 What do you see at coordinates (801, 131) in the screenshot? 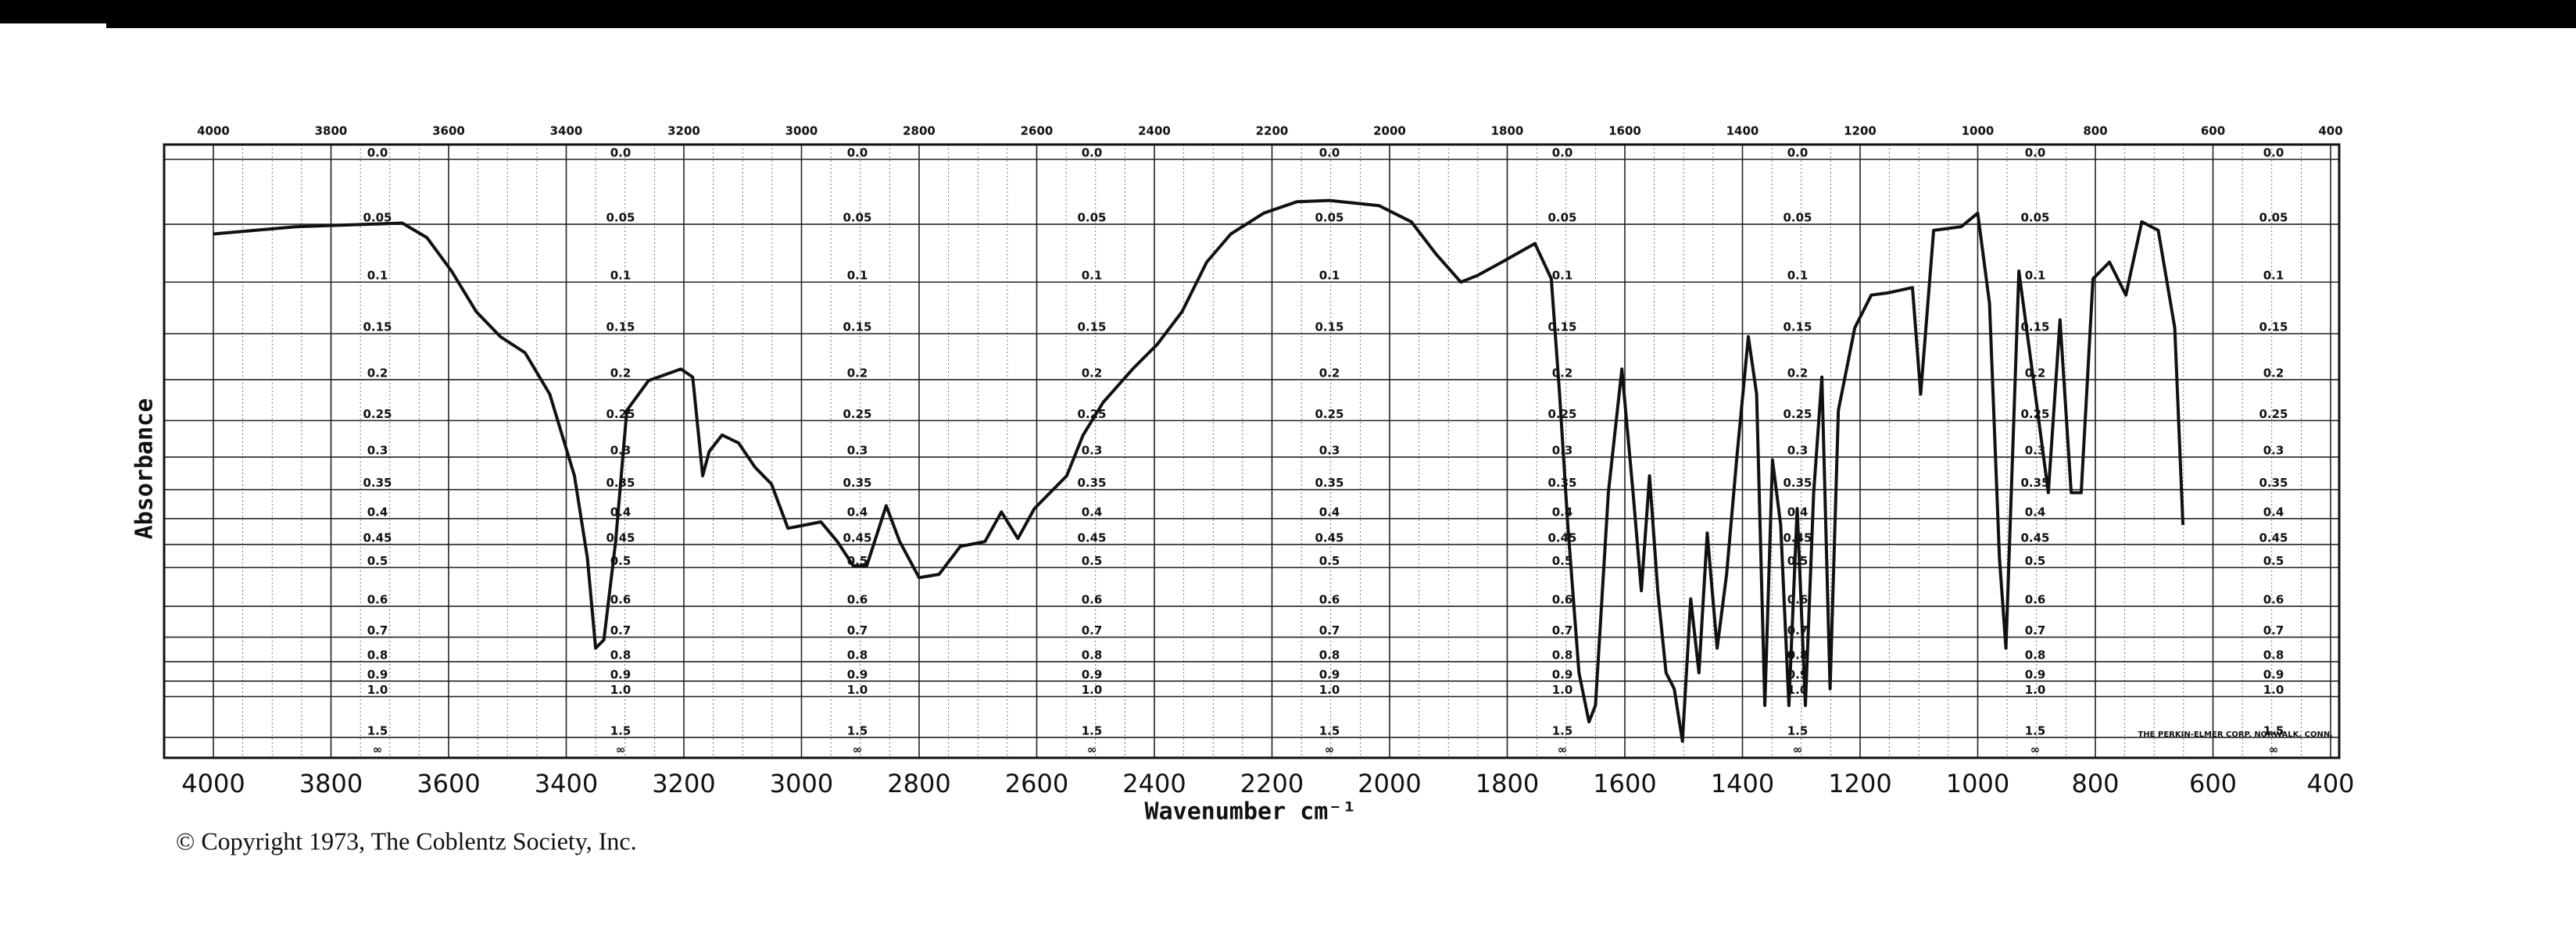
I see `x-tick-label-top: 3000` at bounding box center [801, 131].